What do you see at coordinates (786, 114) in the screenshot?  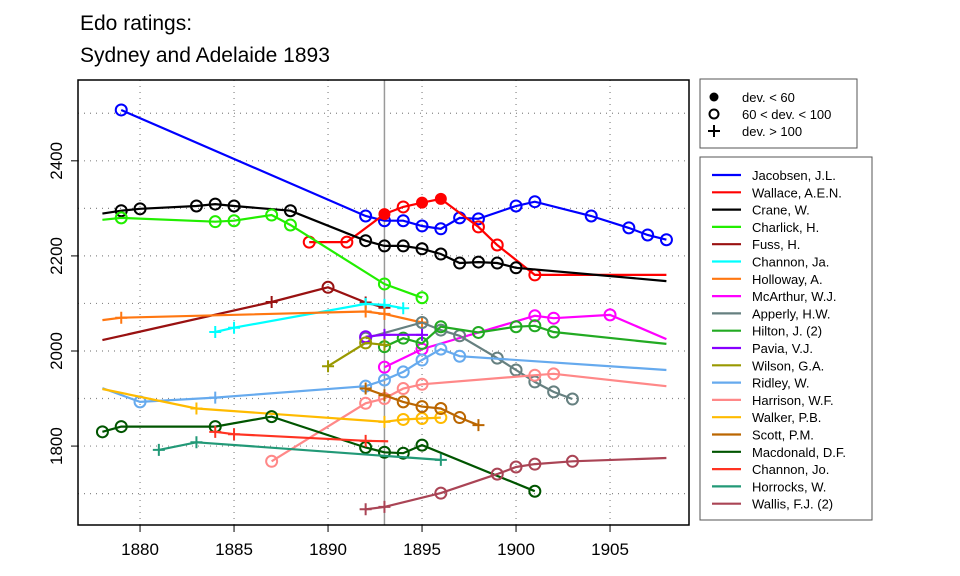 I see `marker-legend-label: 60 < dev. < 100` at bounding box center [786, 114].